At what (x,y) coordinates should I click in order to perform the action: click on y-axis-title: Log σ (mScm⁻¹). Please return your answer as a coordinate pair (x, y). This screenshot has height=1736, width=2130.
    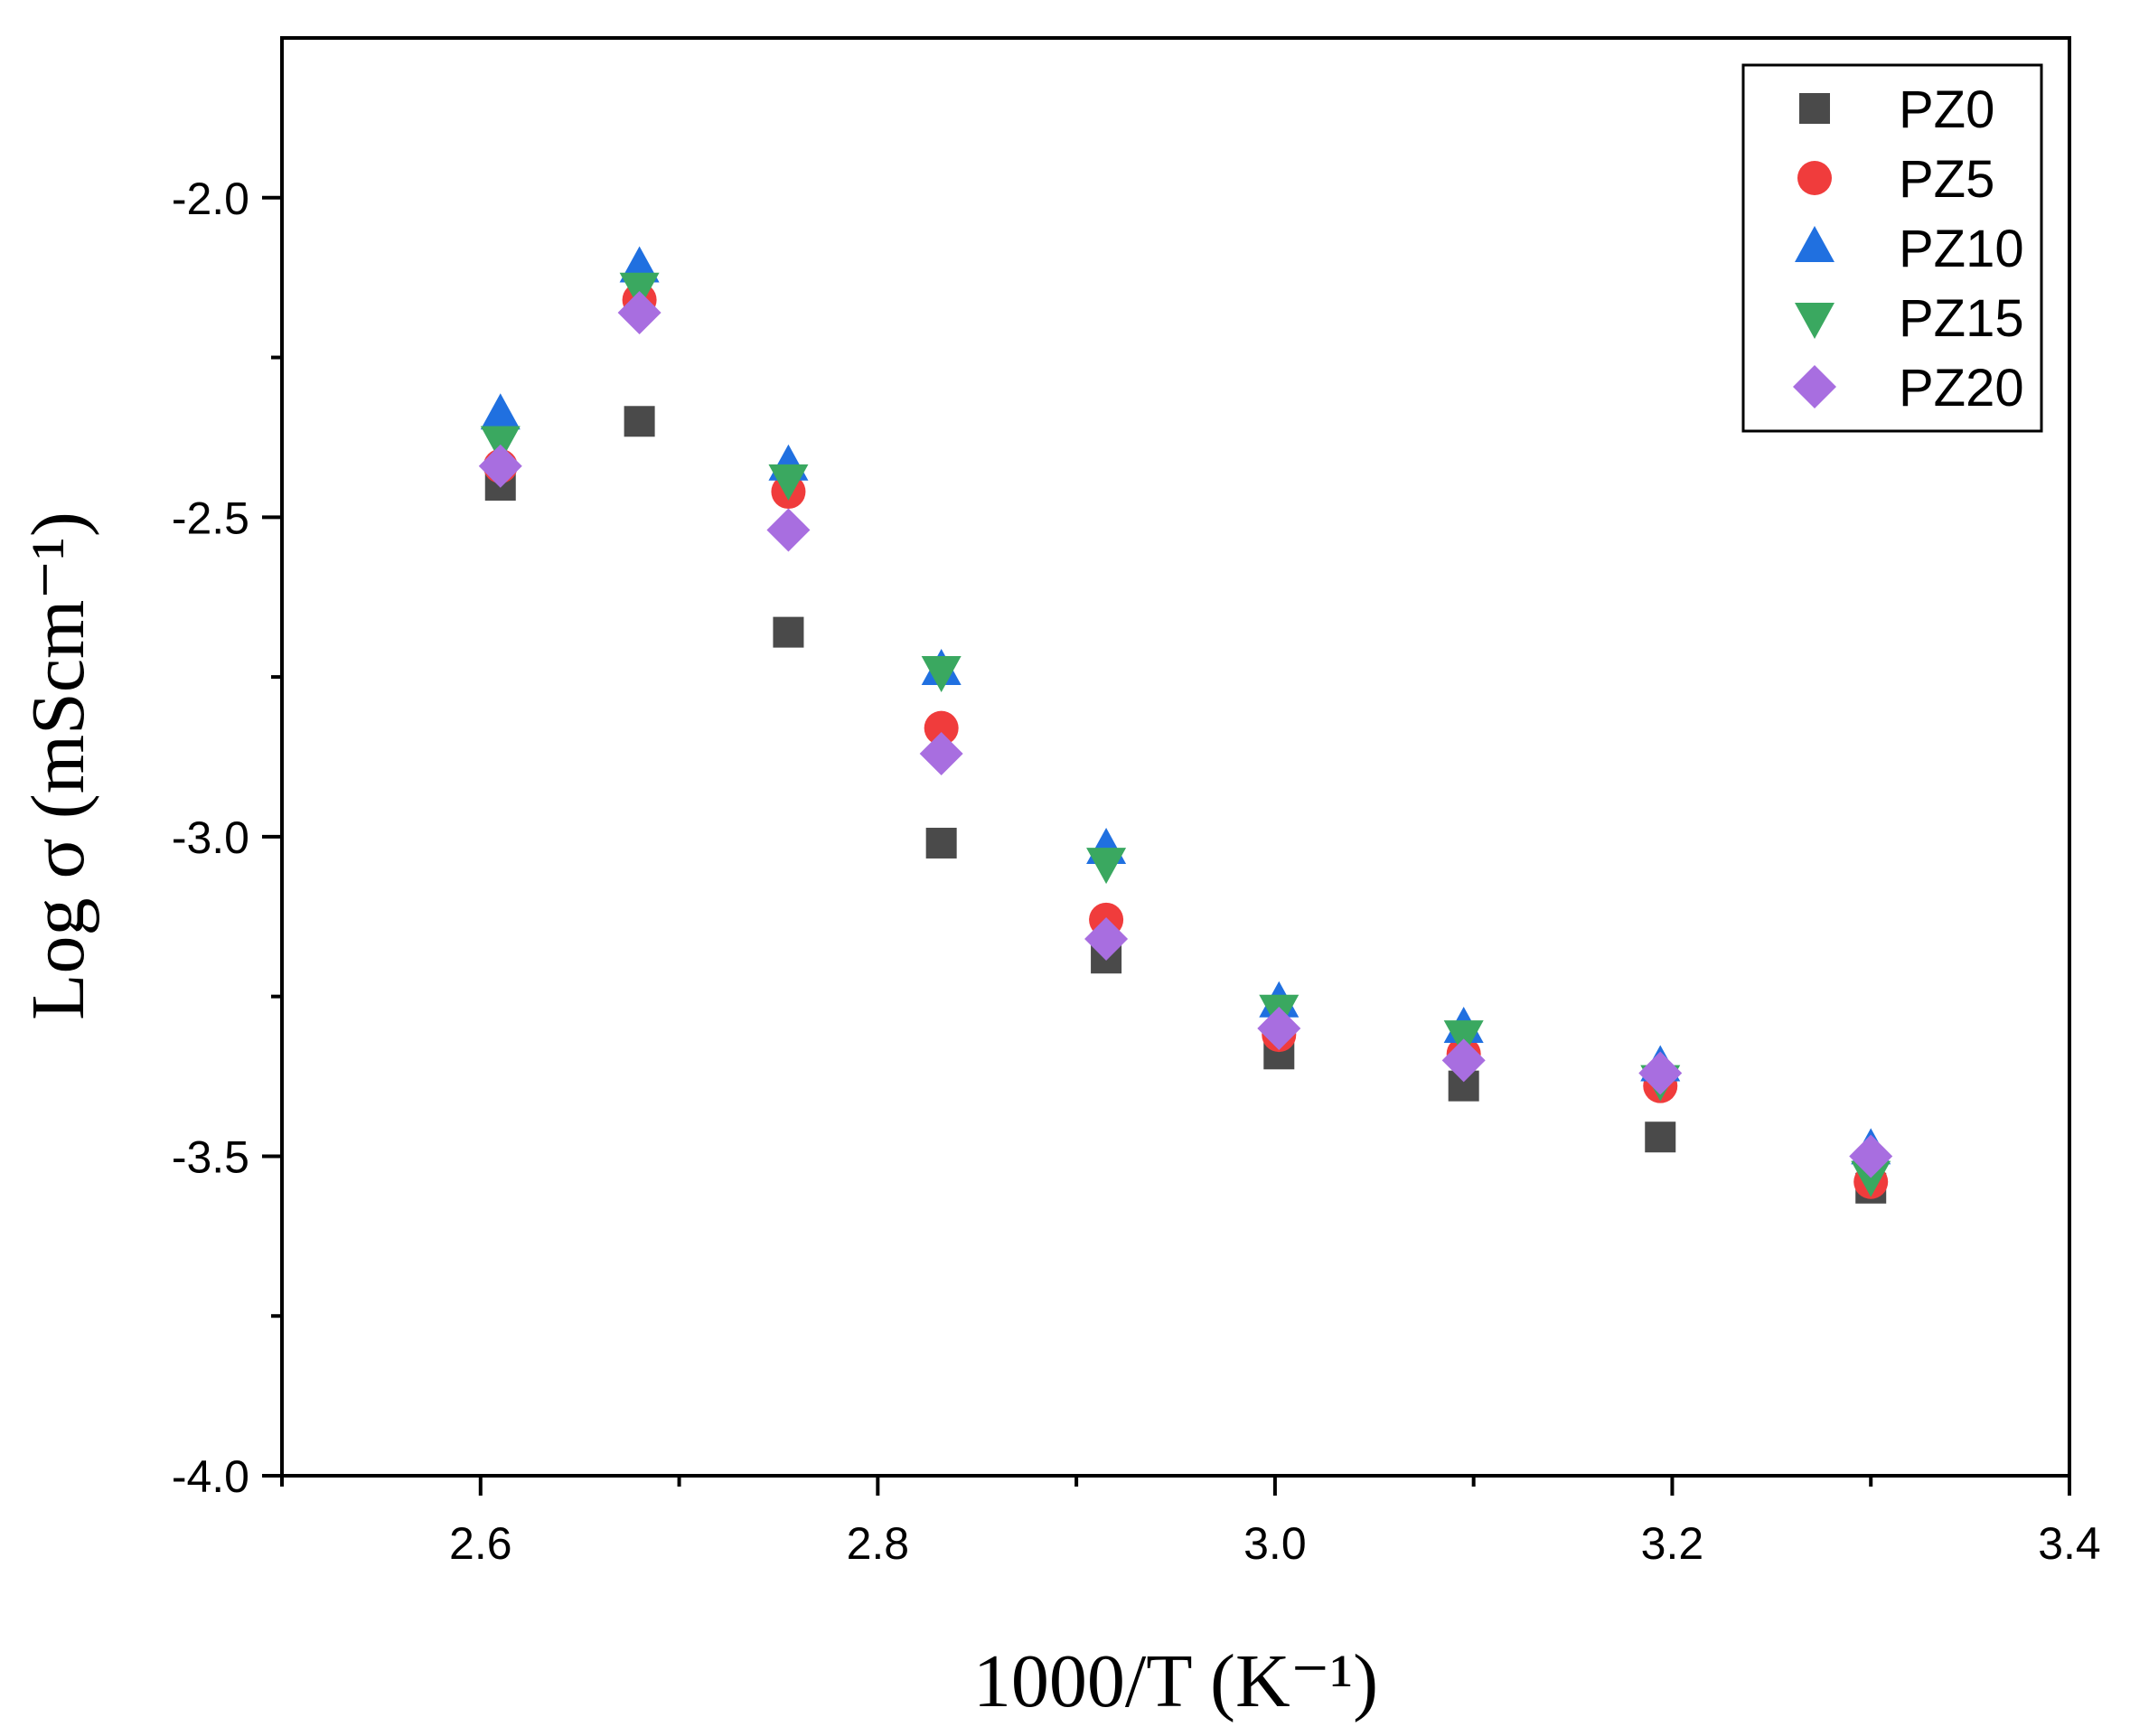
    Looking at the image, I should click on (58, 766).